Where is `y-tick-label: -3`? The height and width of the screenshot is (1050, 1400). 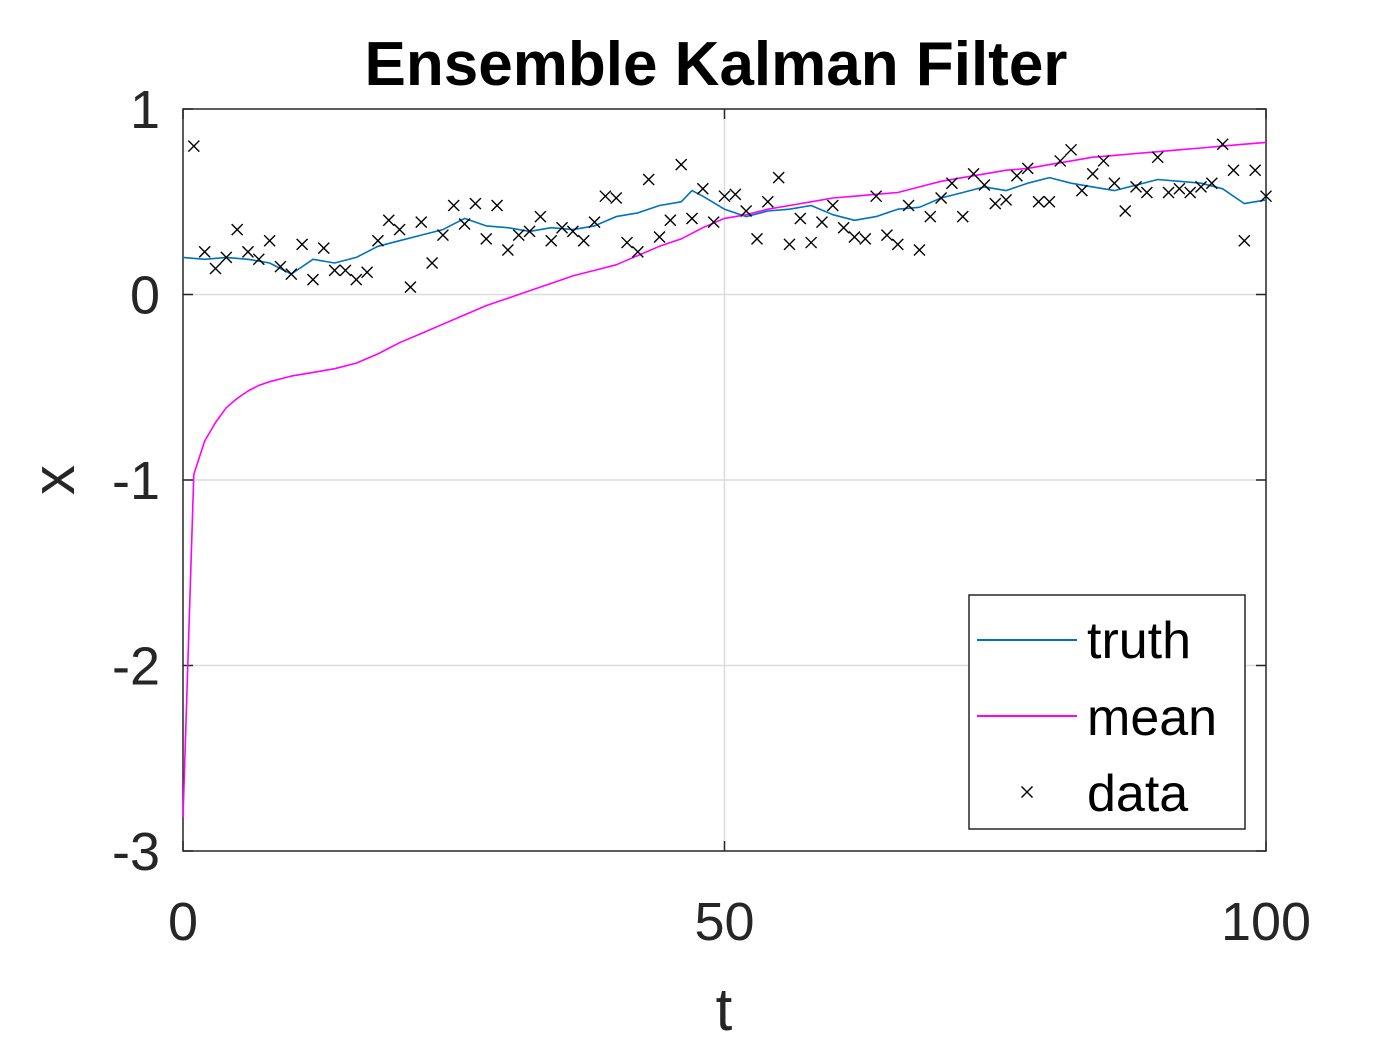
y-tick-label: -3 is located at coordinates (136, 852).